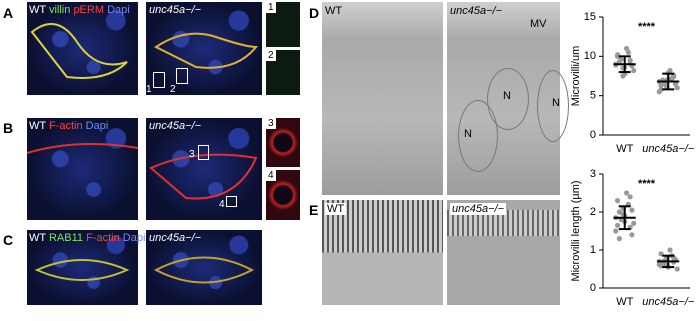 The image size is (700, 321). Describe the element at coordinates (593, 96) in the screenshot. I see `y-tick-label: 5` at that location.